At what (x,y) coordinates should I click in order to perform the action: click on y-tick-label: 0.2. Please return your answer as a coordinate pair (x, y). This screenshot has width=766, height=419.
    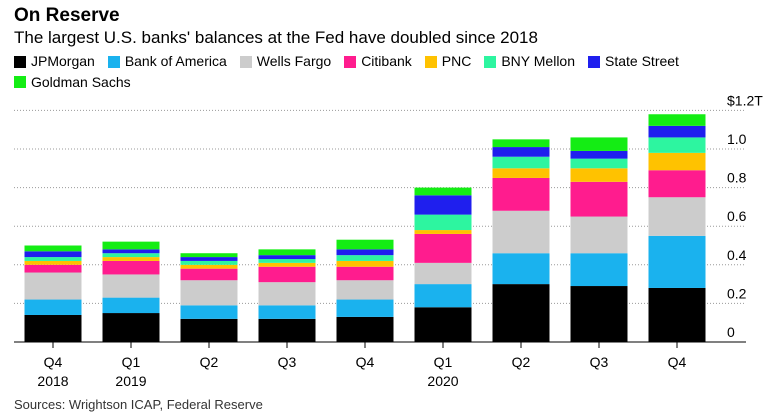
    Looking at the image, I should click on (737, 293).